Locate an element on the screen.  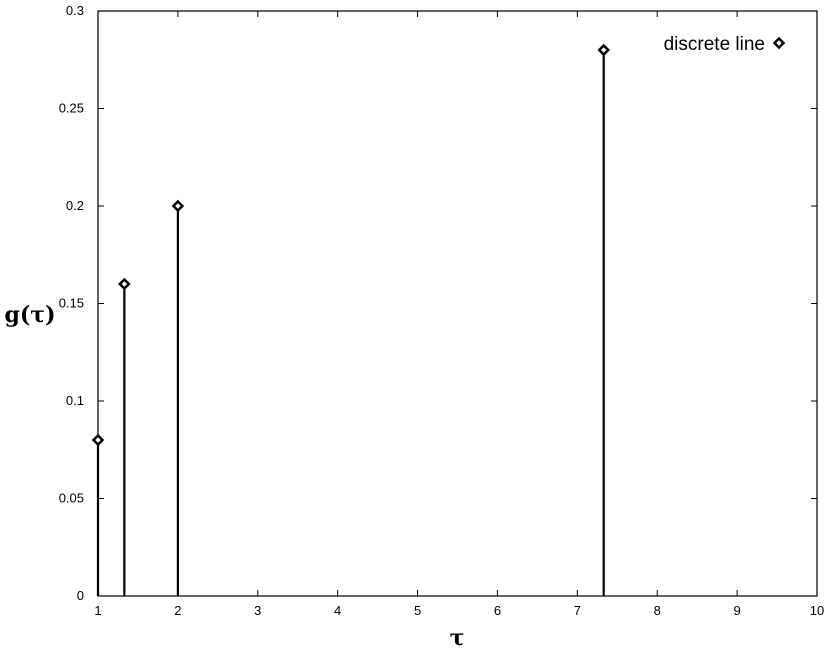
x-tick-label: 5 is located at coordinates (417, 610).